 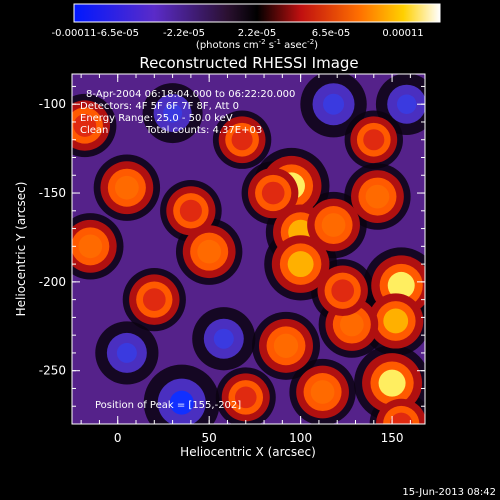 I want to click on y-tick-label: -200, so click(x=52, y=282).